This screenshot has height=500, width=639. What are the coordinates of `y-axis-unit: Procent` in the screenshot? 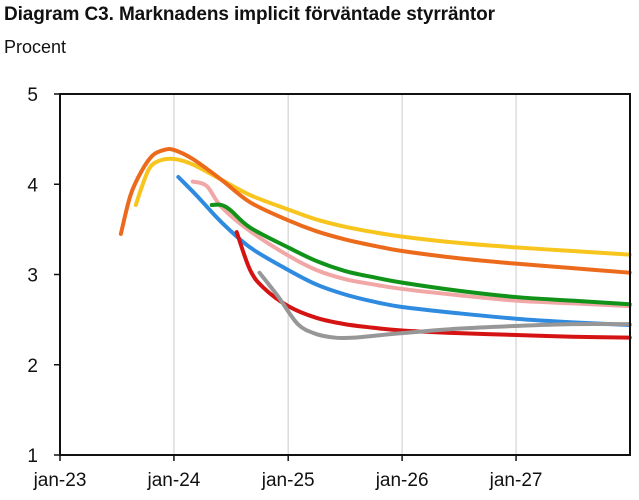 It's located at (35, 47).